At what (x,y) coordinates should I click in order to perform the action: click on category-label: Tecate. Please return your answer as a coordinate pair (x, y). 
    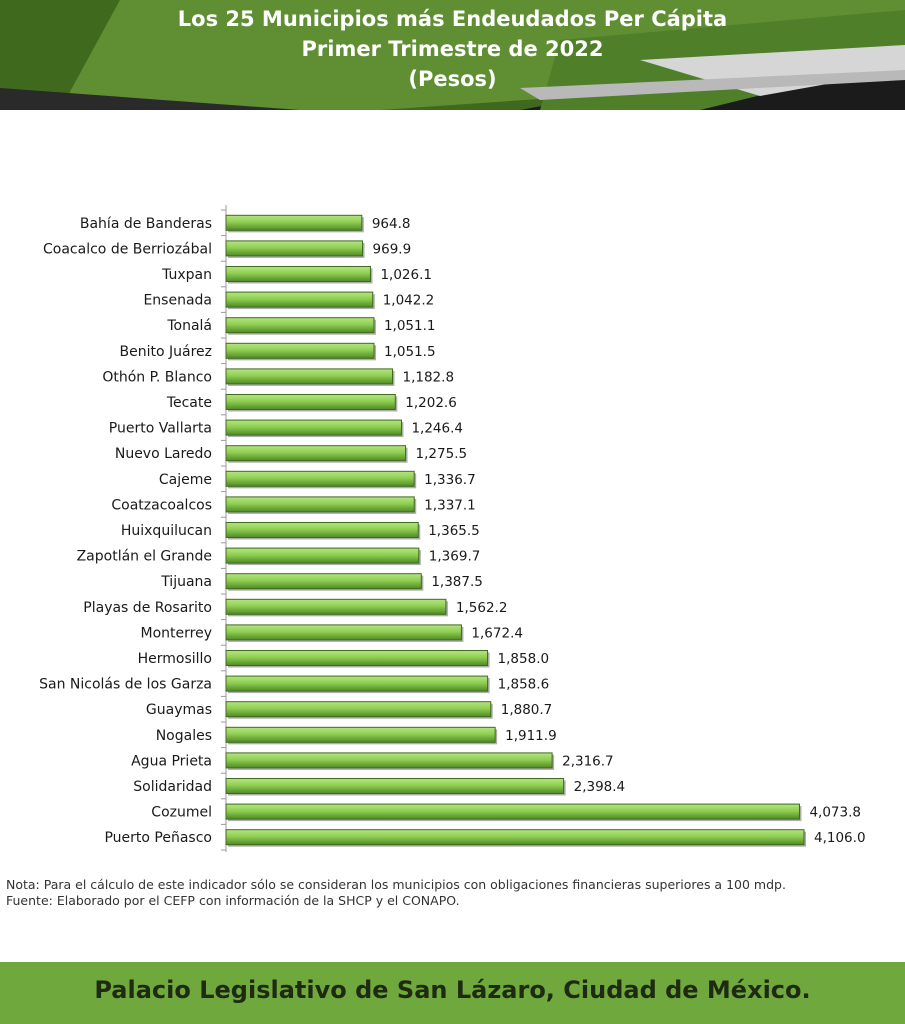
    Looking at the image, I should click on (189, 403).